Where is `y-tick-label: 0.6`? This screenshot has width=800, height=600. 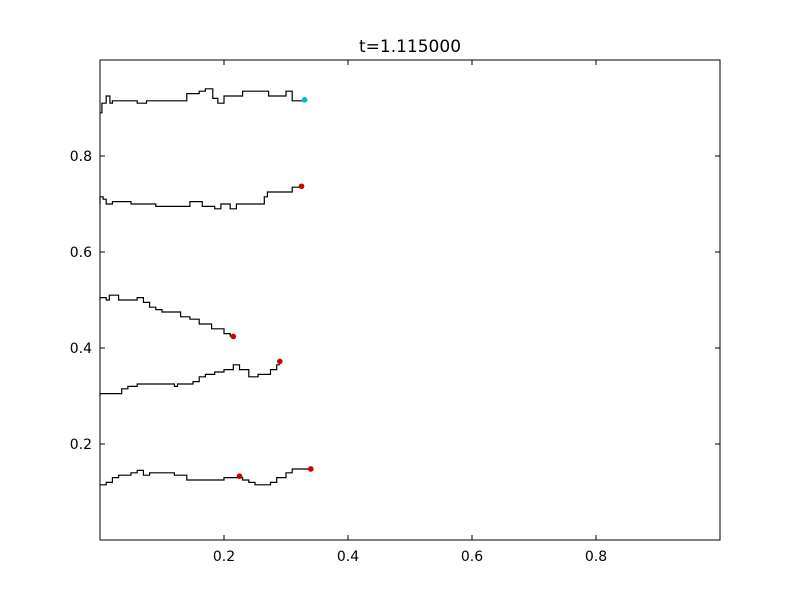
y-tick-label: 0.6 is located at coordinates (81, 253).